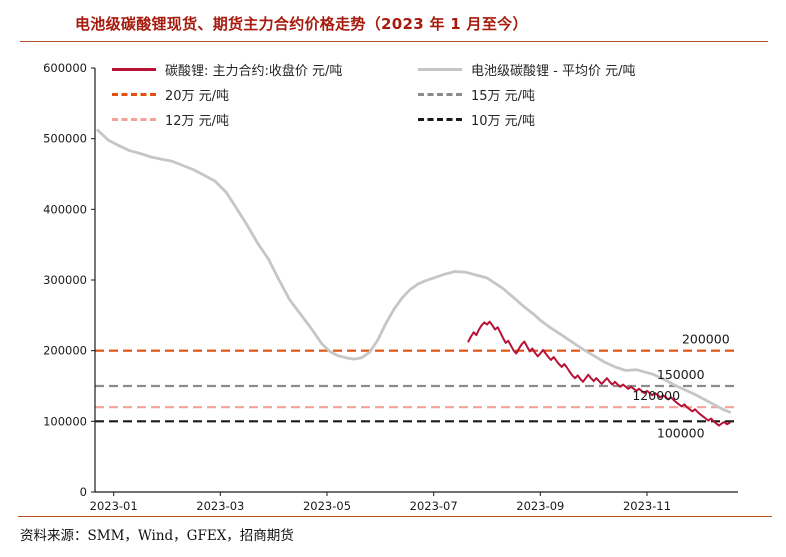 This screenshot has width=786, height=557. What do you see at coordinates (647, 506) in the screenshot?
I see `x-tick-label: 2023-11` at bounding box center [647, 506].